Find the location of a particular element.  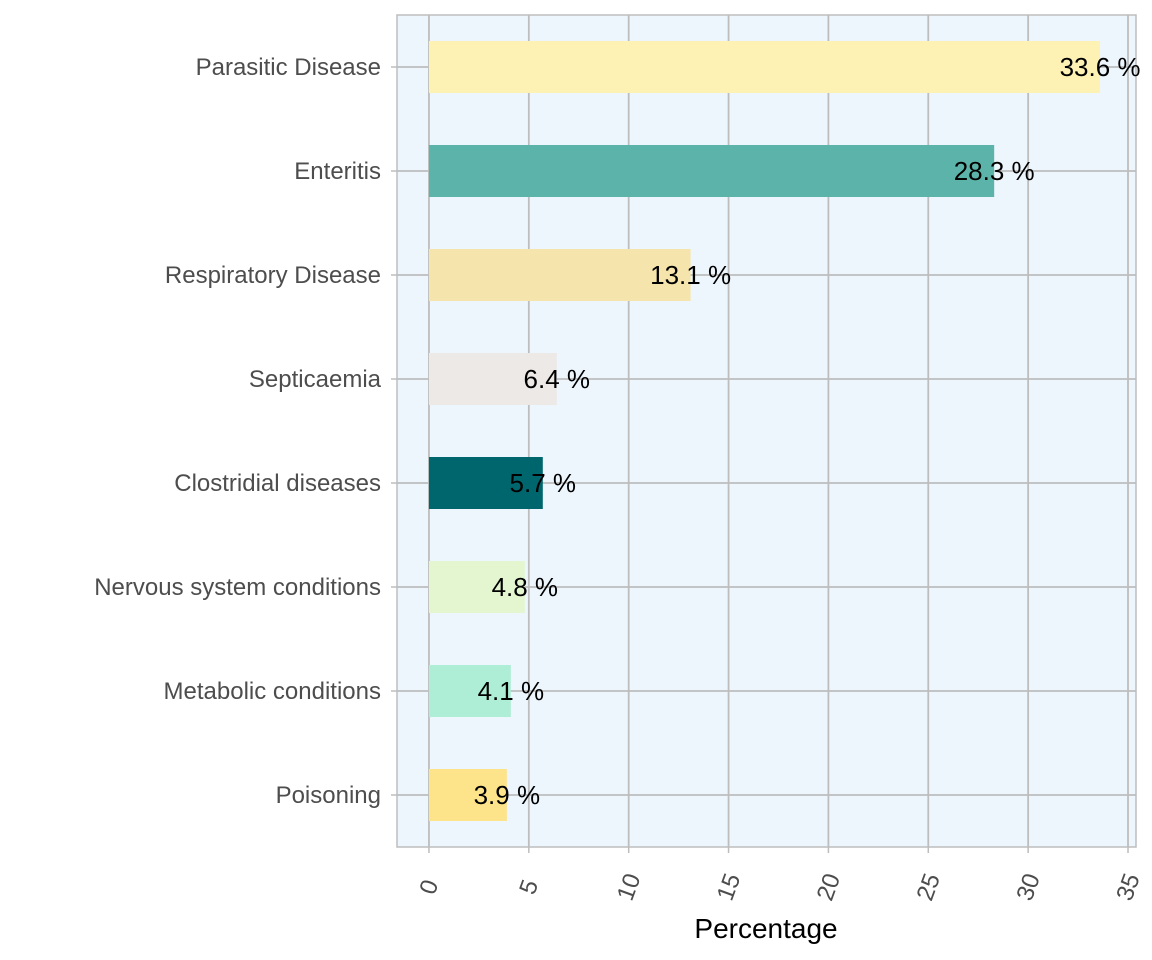

bar-value-label: 4.1 % is located at coordinates (511, 691).